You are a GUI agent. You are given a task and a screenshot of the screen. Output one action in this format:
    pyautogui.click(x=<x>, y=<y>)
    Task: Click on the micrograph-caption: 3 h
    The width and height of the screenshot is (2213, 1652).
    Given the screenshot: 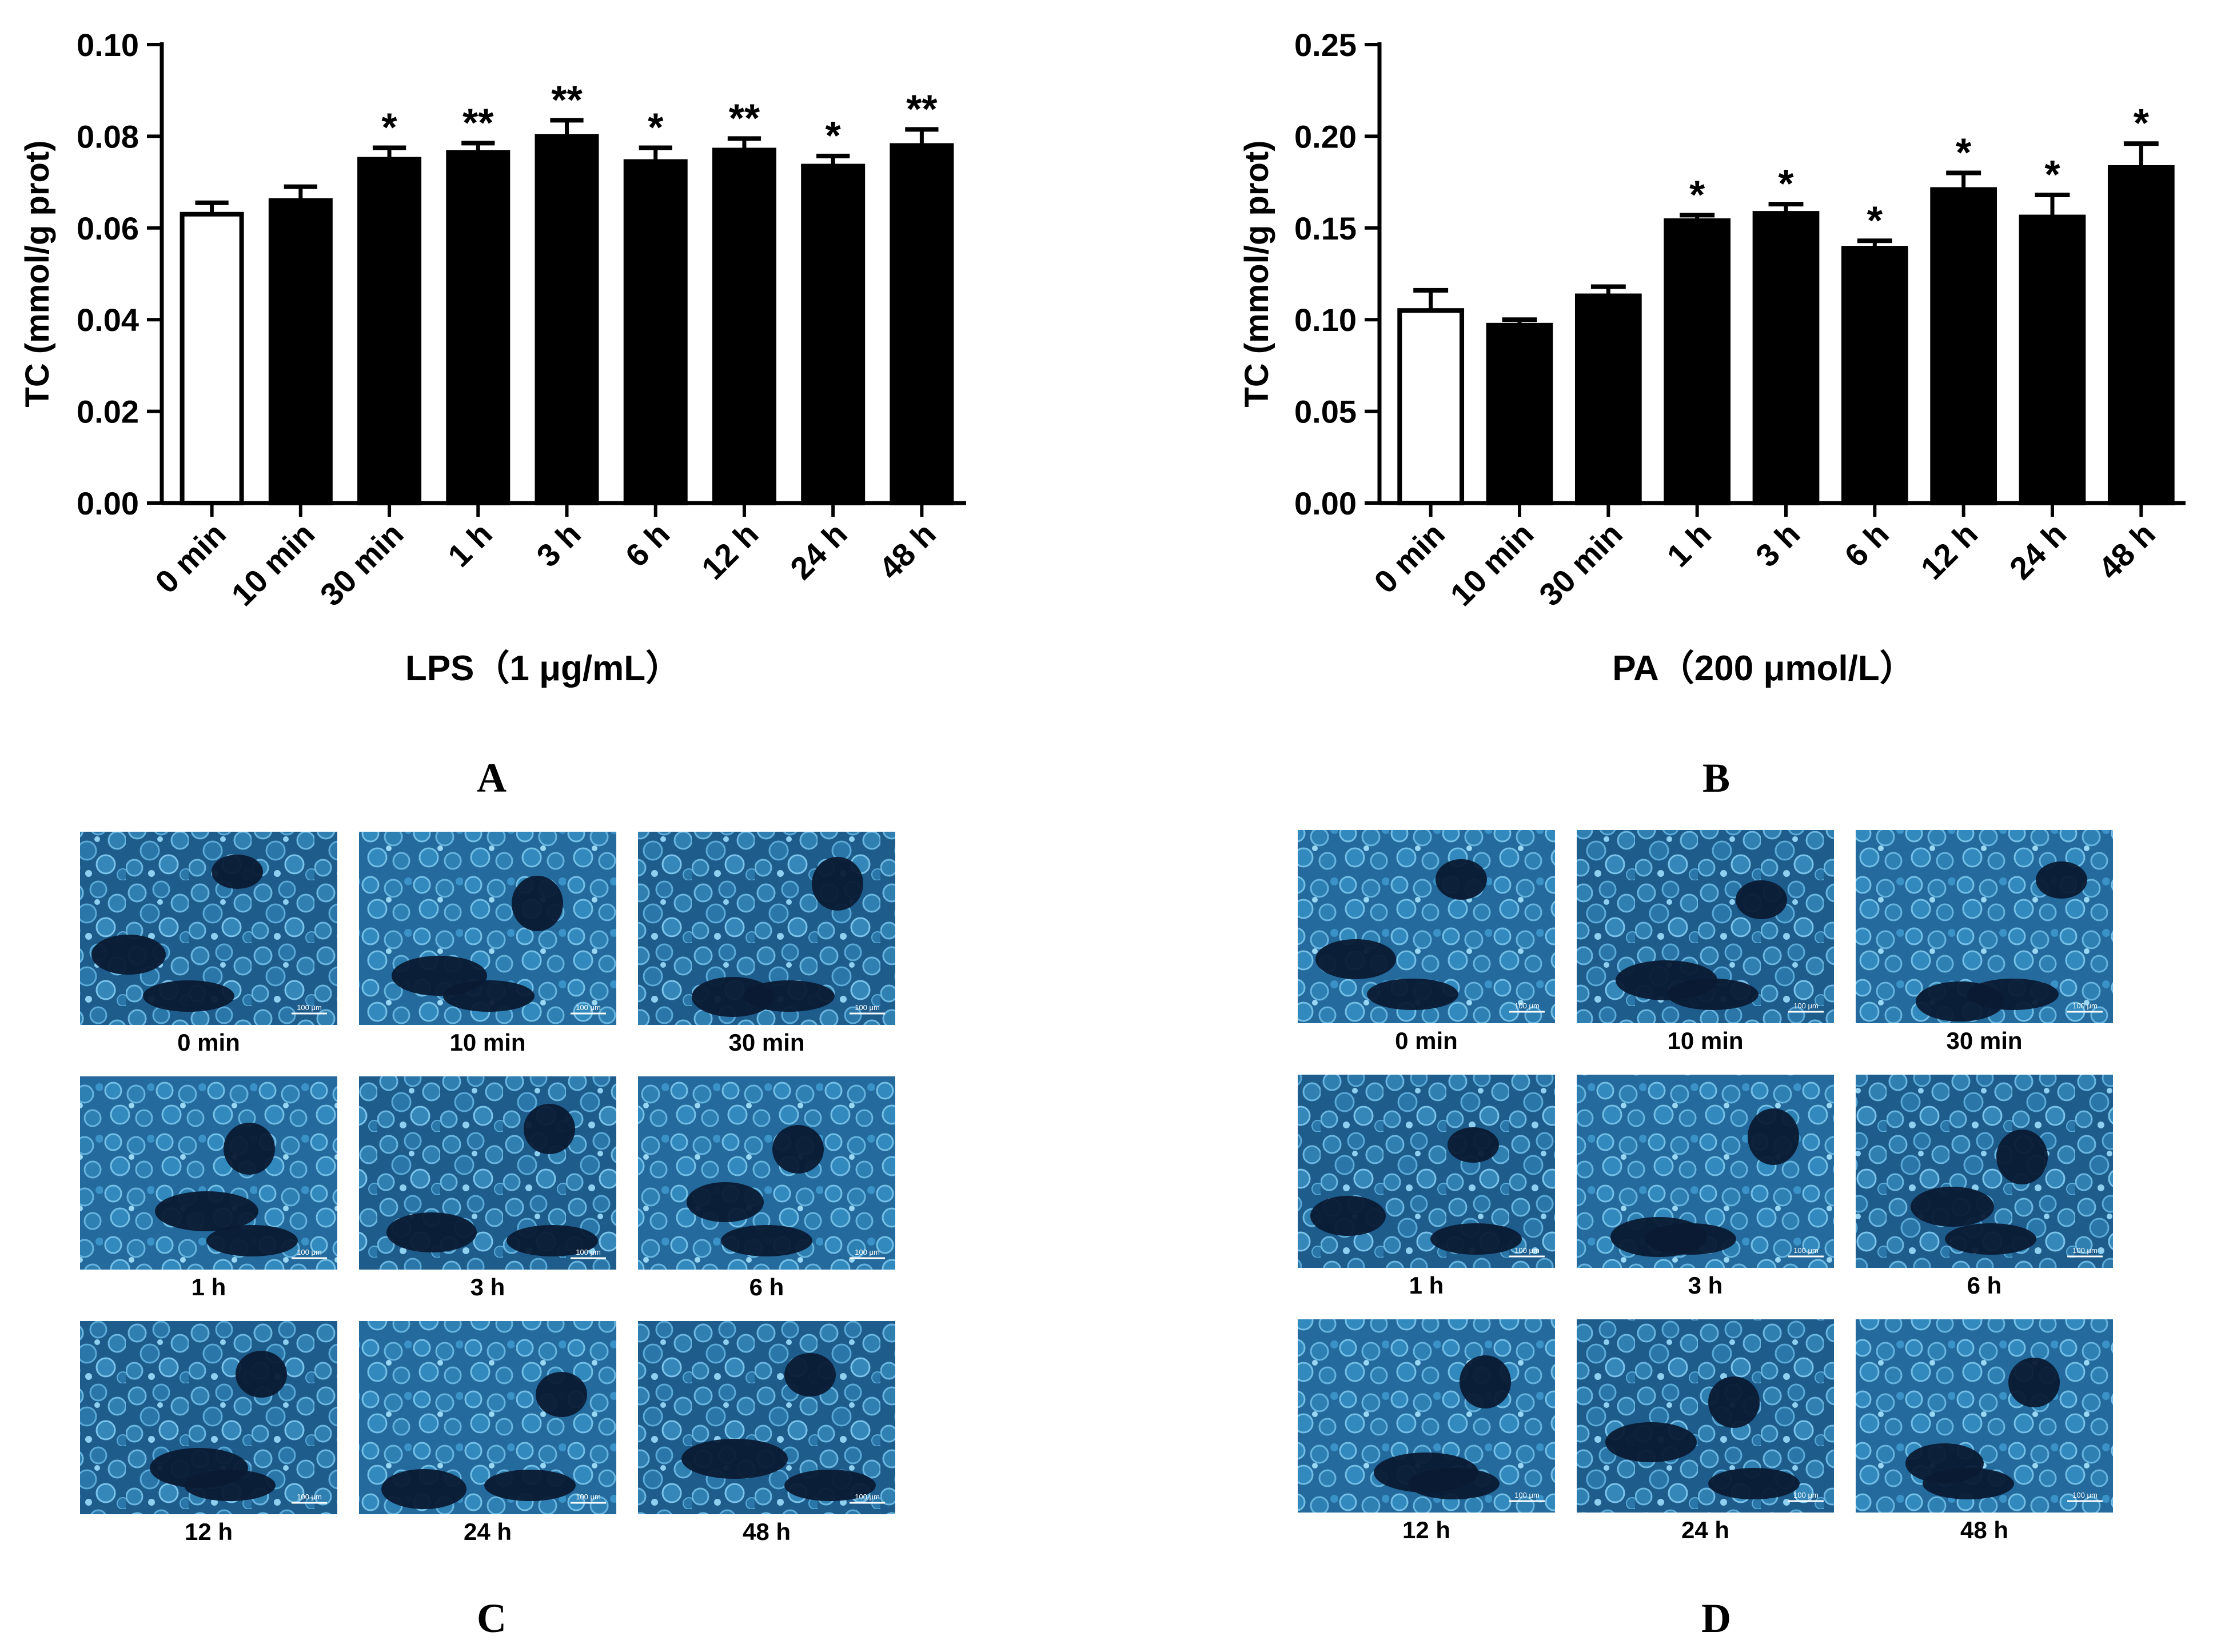 What is the action you would take?
    pyautogui.click(x=1705, y=1285)
    